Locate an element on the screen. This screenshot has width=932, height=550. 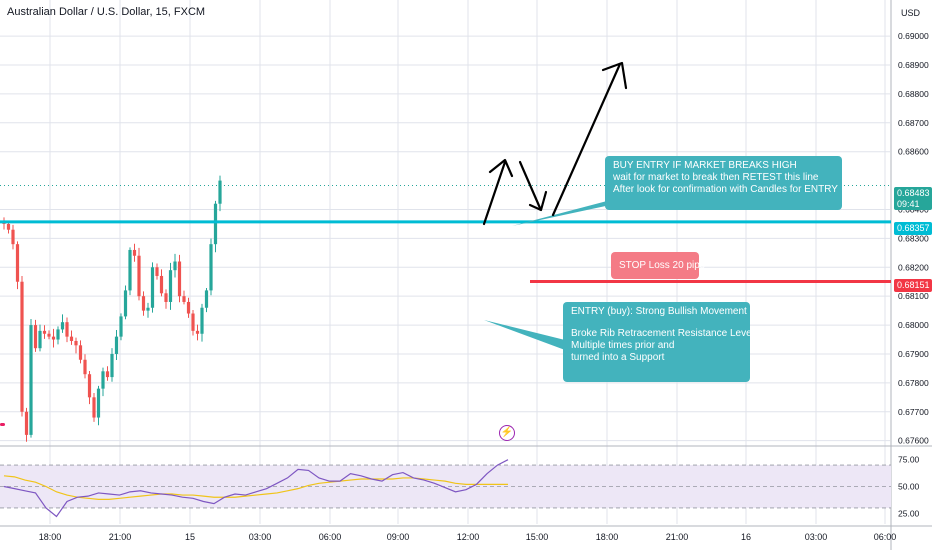
time-label-2: 15 is located at coordinates (190, 537).